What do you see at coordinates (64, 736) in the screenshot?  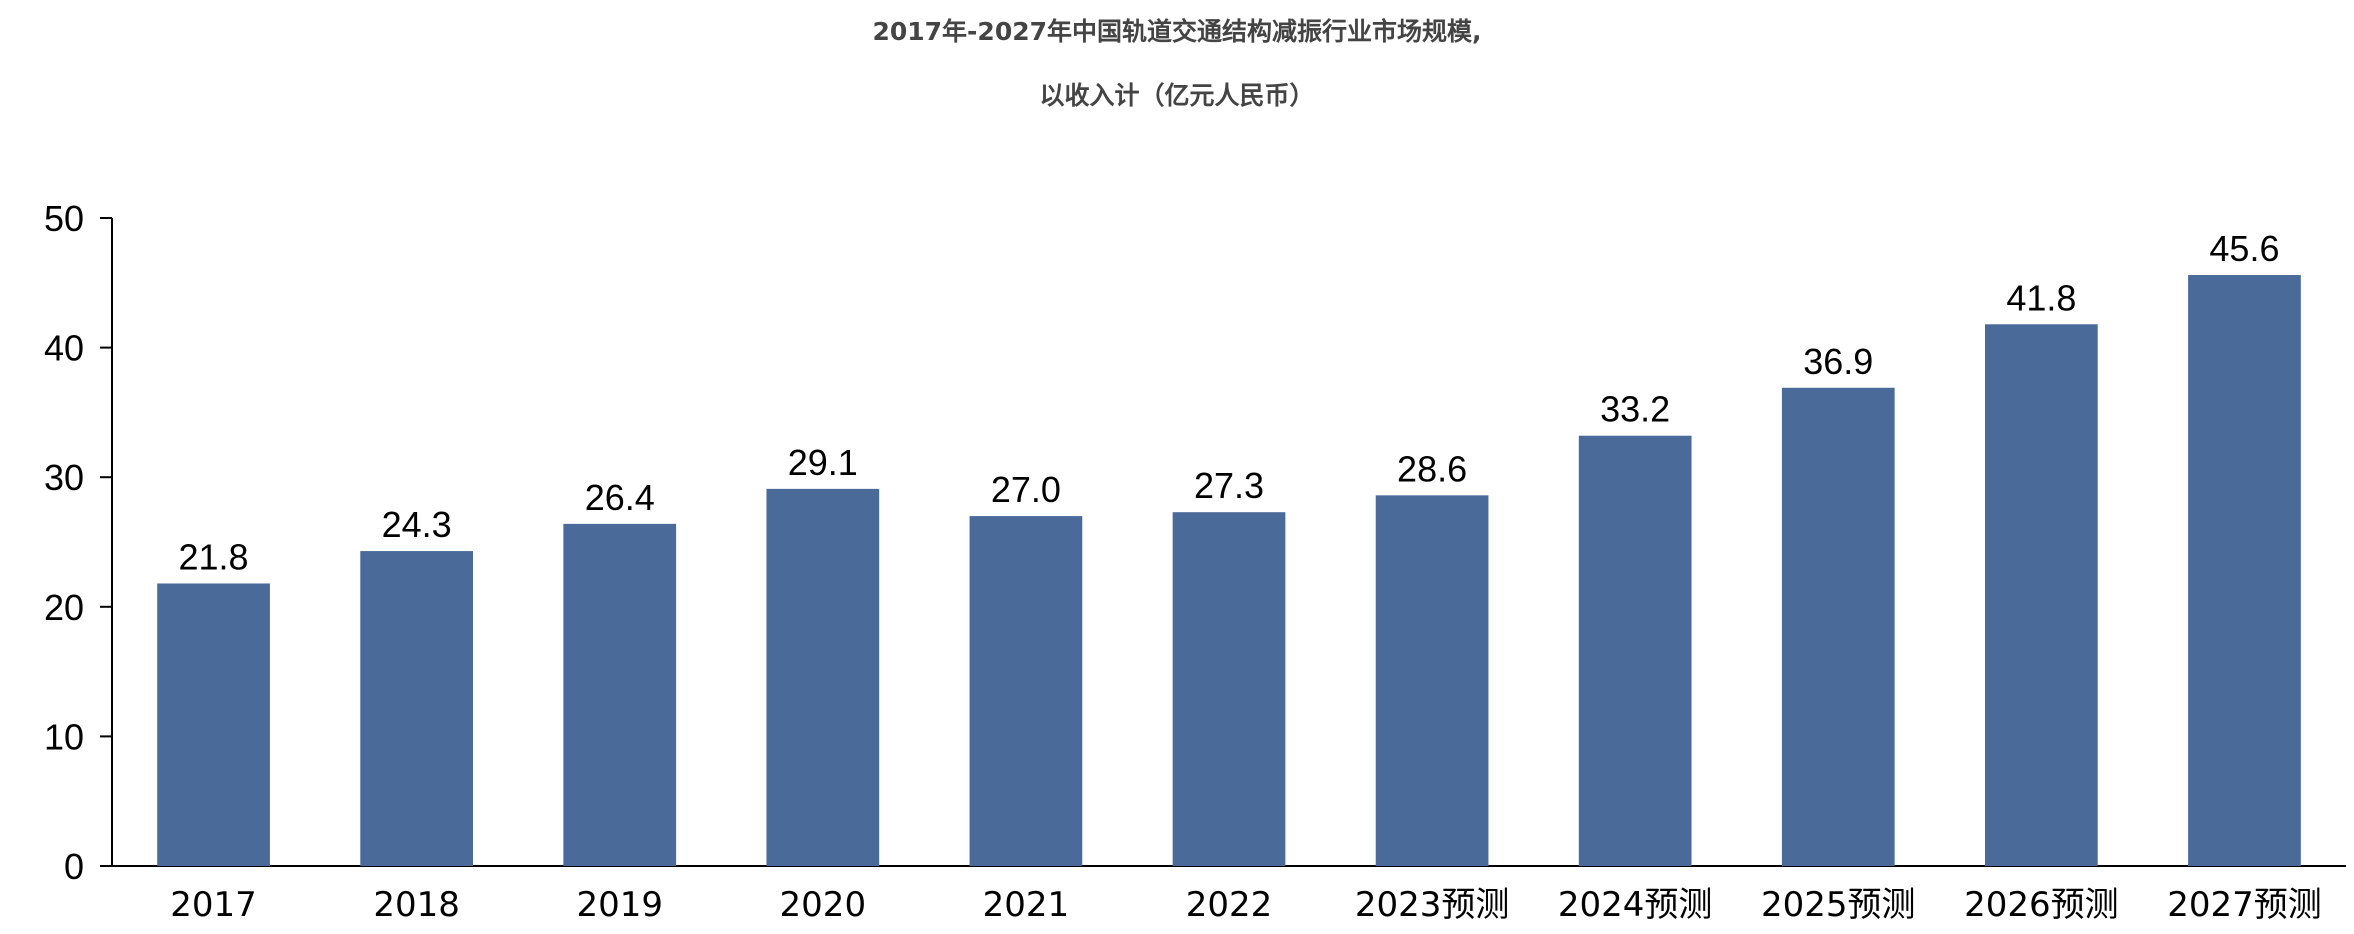 I see `y-tick-label: 10` at bounding box center [64, 736].